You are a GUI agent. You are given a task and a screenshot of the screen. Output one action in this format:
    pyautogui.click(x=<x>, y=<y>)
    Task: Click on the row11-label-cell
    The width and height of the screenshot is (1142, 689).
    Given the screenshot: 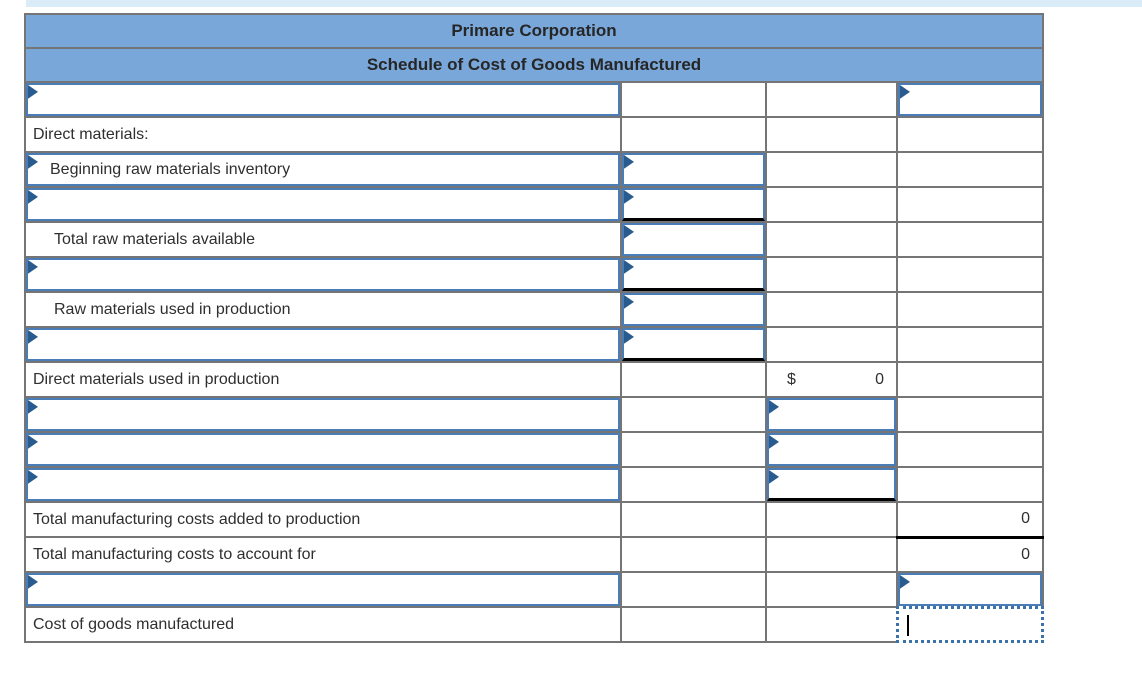 What is the action you would take?
    pyautogui.click(x=323, y=449)
    